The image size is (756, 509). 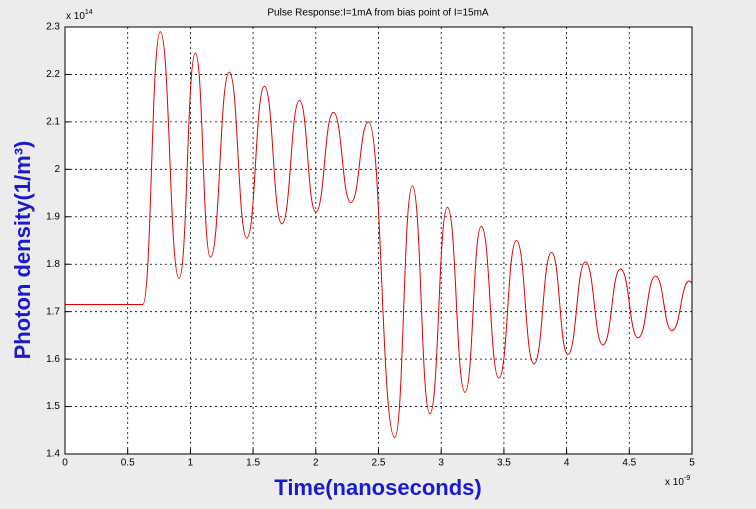 What do you see at coordinates (53, 264) in the screenshot?
I see `y-tick-label: 1.8` at bounding box center [53, 264].